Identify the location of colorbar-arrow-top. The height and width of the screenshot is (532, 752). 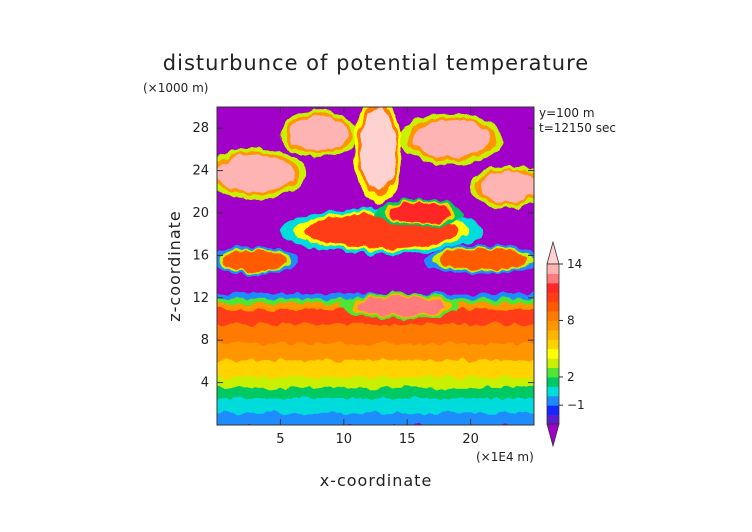
(553, 252).